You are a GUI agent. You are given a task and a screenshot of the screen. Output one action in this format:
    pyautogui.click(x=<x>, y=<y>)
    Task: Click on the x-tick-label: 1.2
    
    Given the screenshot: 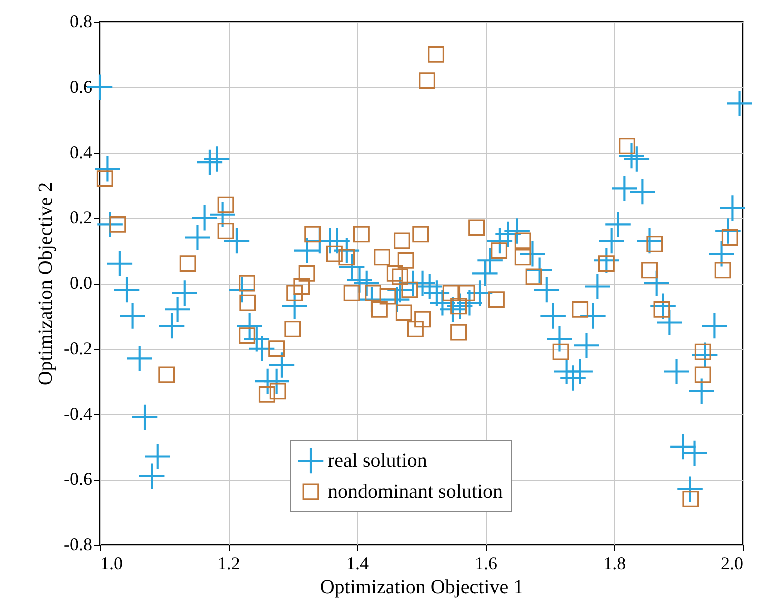 What is the action you would take?
    pyautogui.click(x=229, y=564)
    